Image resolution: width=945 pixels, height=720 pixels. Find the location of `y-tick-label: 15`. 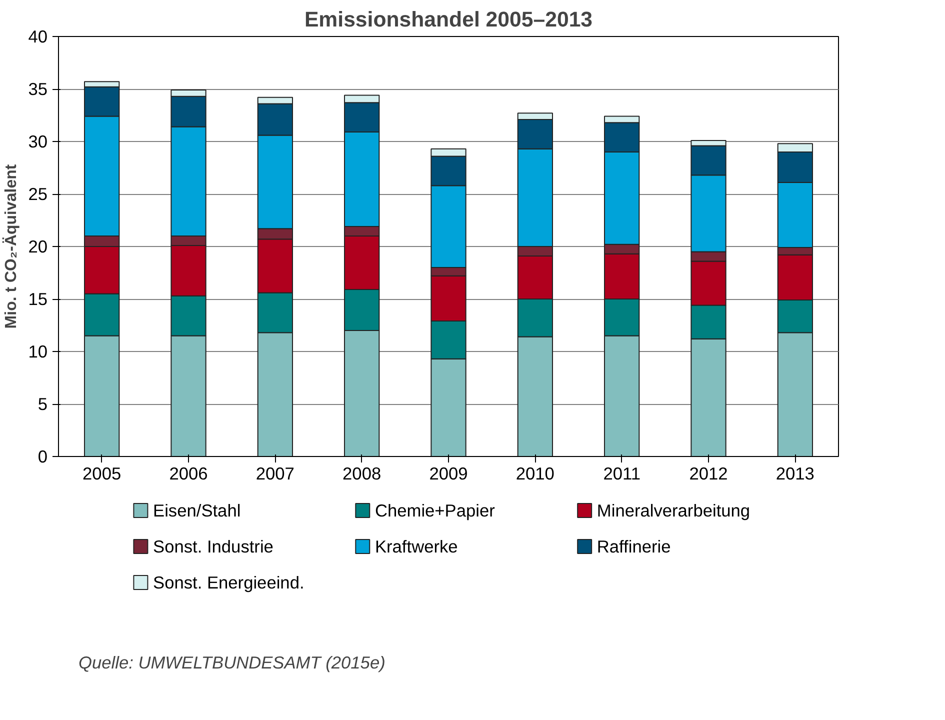

y-tick-label: 15 is located at coordinates (38, 299).